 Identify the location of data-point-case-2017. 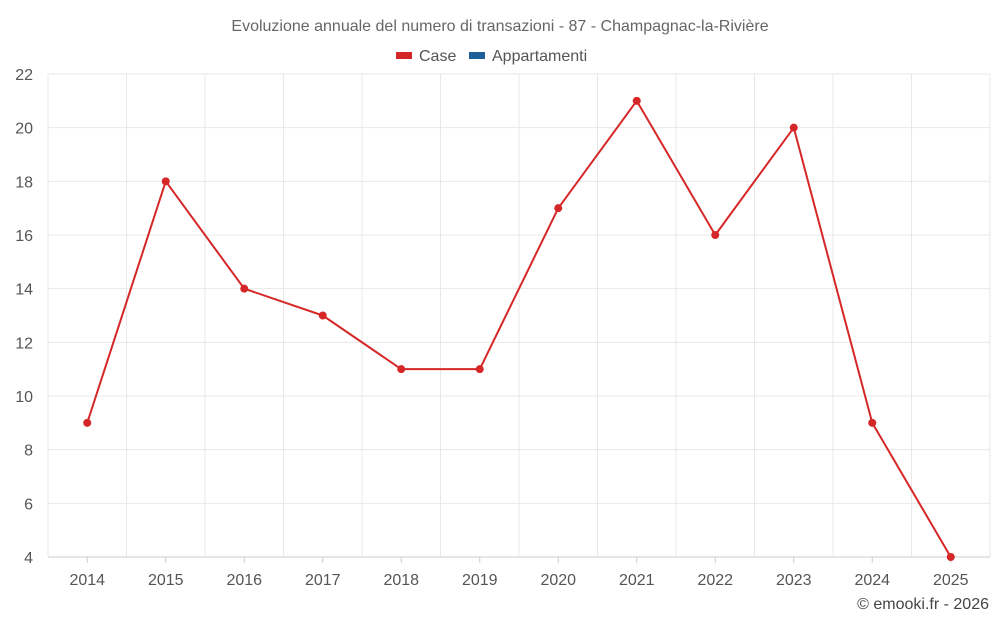
(322, 315).